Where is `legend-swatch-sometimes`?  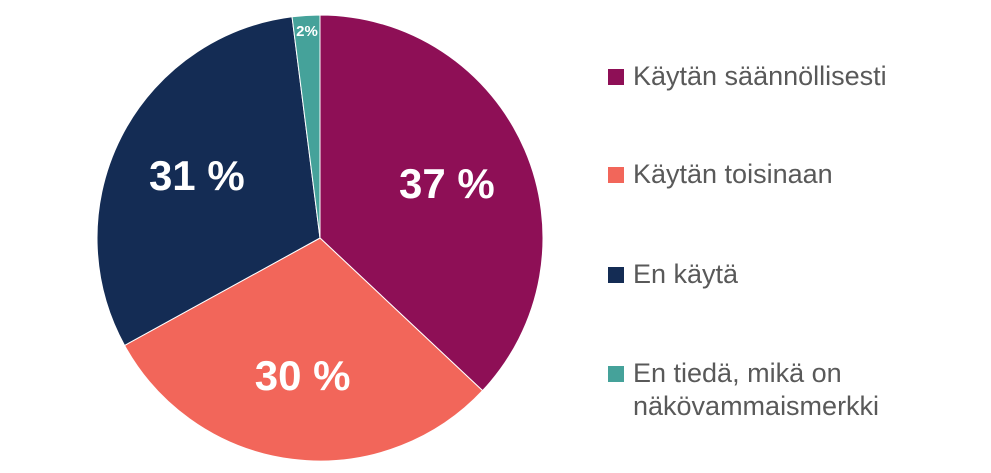
legend-swatch-sometimes is located at coordinates (616, 175).